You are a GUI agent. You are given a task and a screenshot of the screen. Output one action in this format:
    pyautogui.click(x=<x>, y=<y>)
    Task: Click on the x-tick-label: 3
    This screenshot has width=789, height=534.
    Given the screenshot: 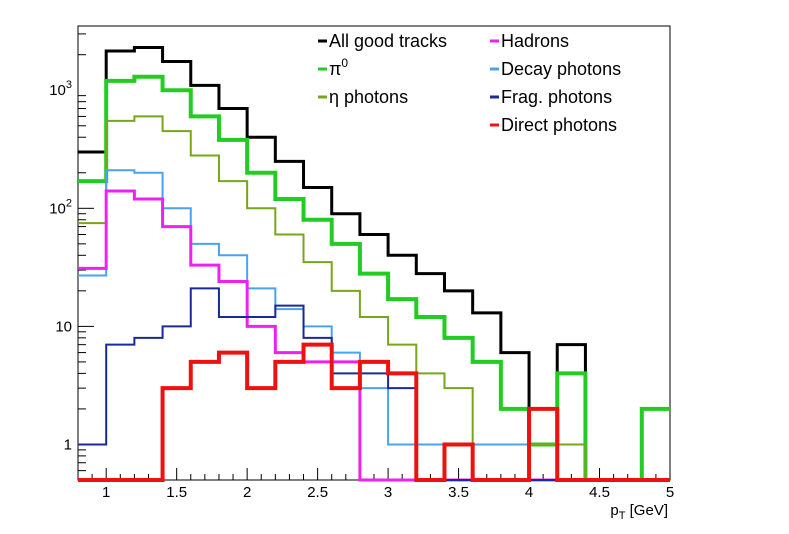 What is the action you would take?
    pyautogui.click(x=388, y=492)
    